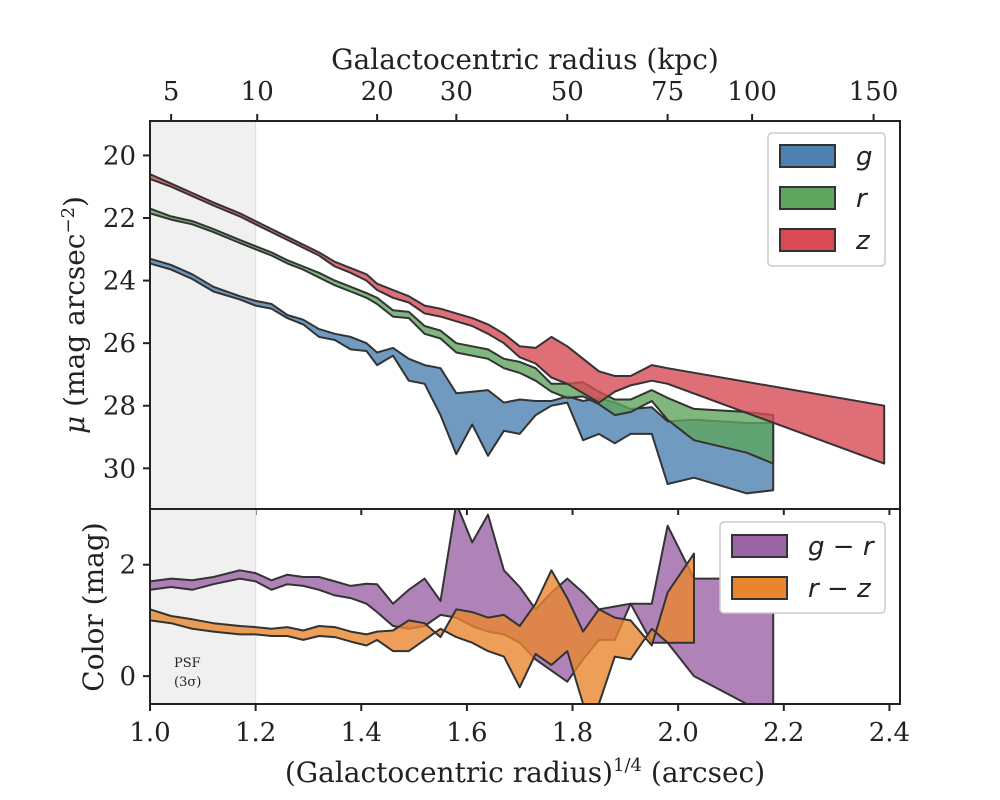  I want to click on top-axis-title: Galactocentric radius (kpc), so click(525, 59).